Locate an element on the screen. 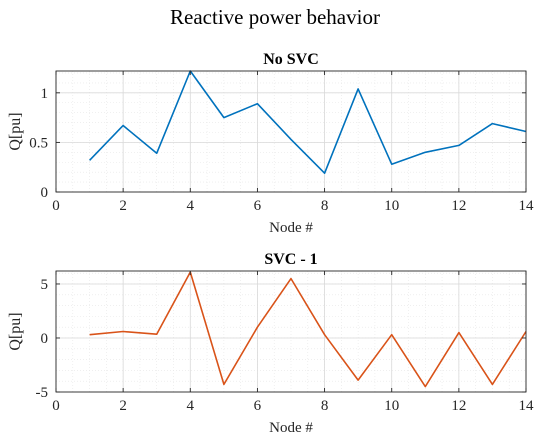 Image resolution: width=550 pixels, height=447 pixels. y-tick-label: 0.5 is located at coordinates (38, 143).